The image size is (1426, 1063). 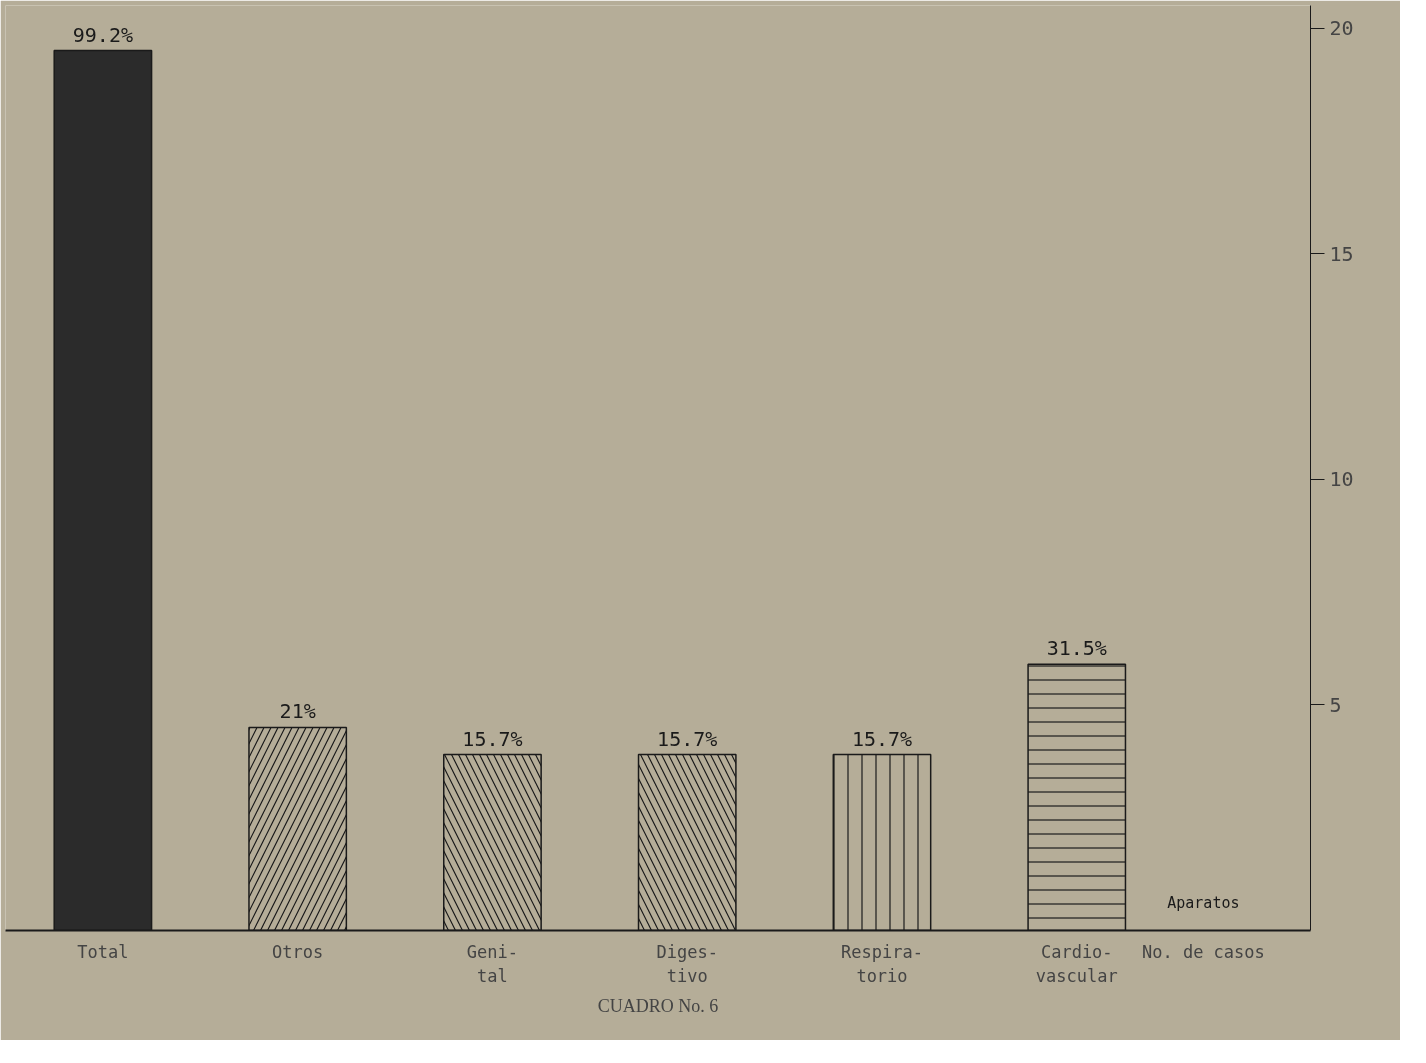 I want to click on y-tick-label: 15, so click(x=1341, y=253).